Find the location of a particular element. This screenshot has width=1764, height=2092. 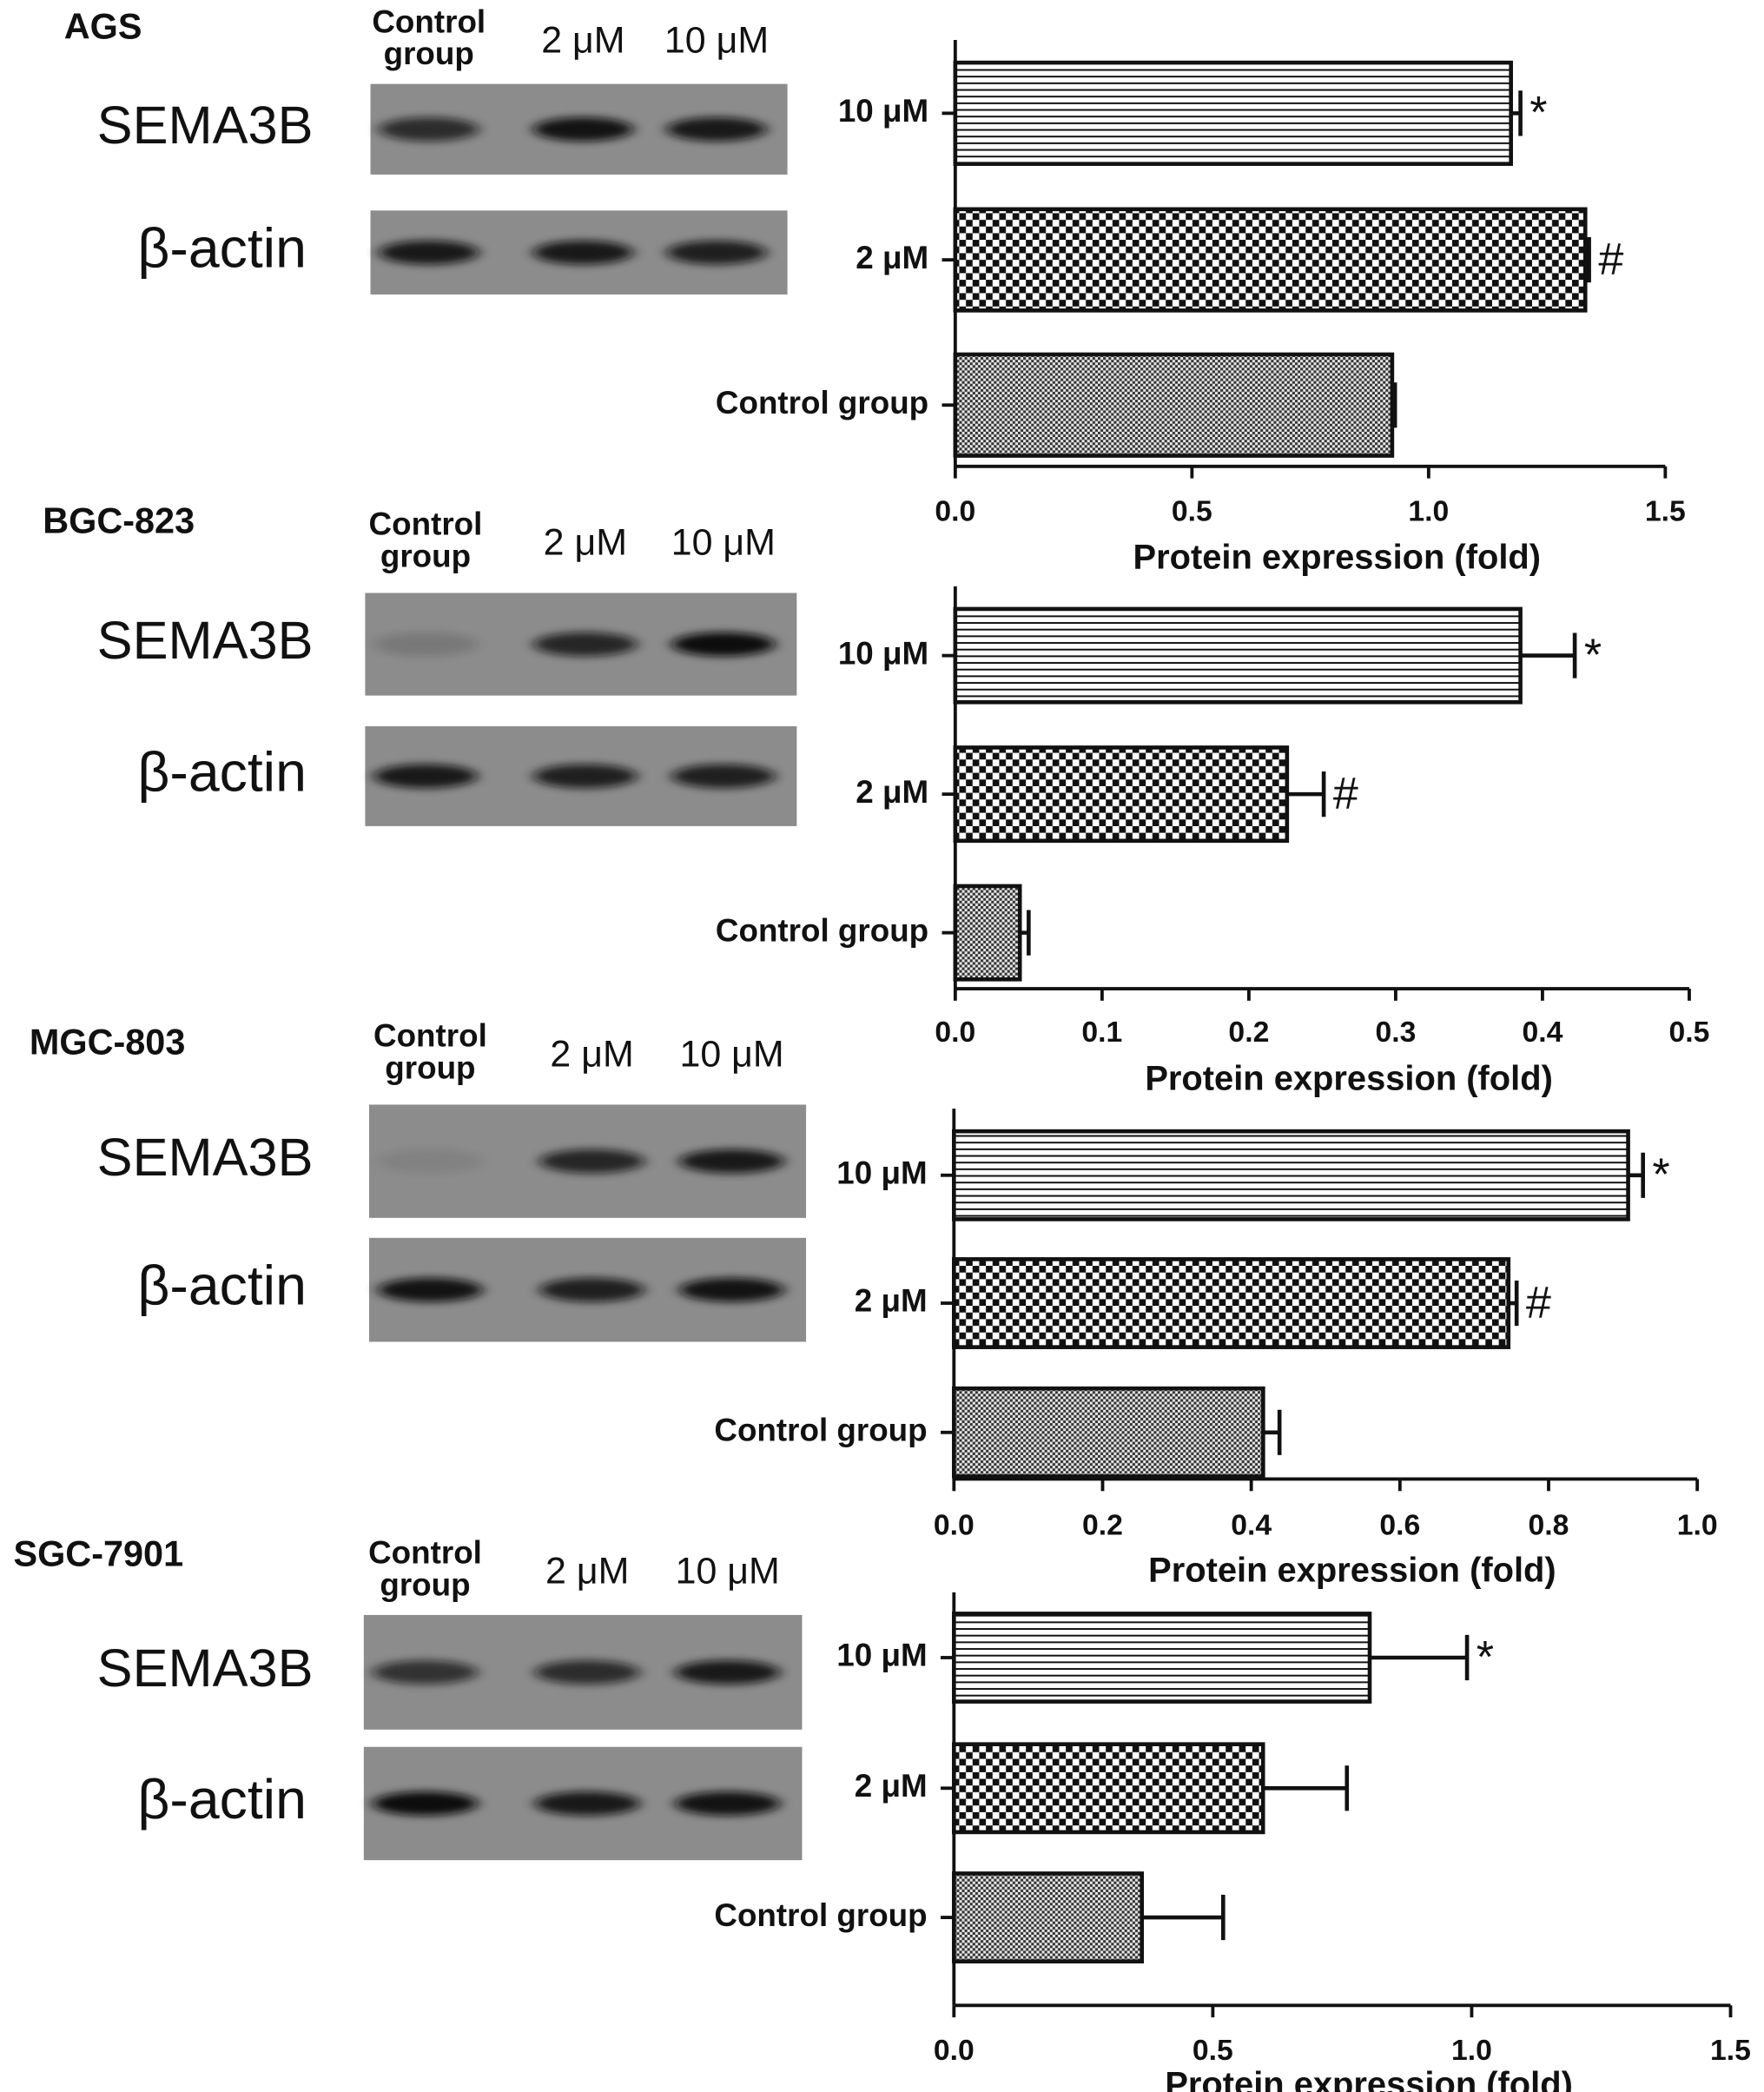

cell-line-title: AGS is located at coordinates (103, 27).